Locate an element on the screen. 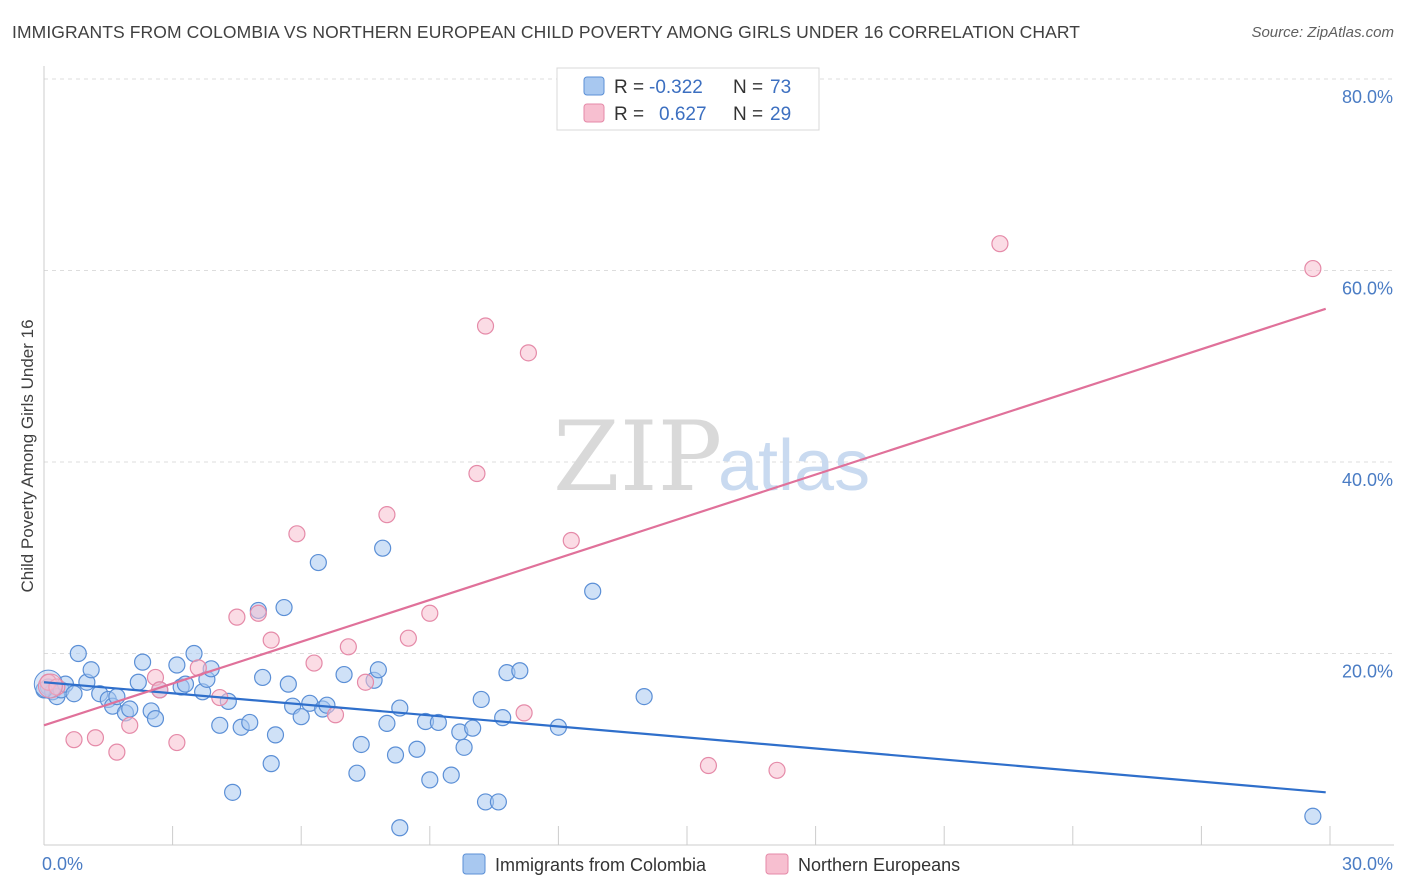 The width and height of the screenshot is (1406, 892). y-tick-label: 60.0% is located at coordinates (1367, 289).